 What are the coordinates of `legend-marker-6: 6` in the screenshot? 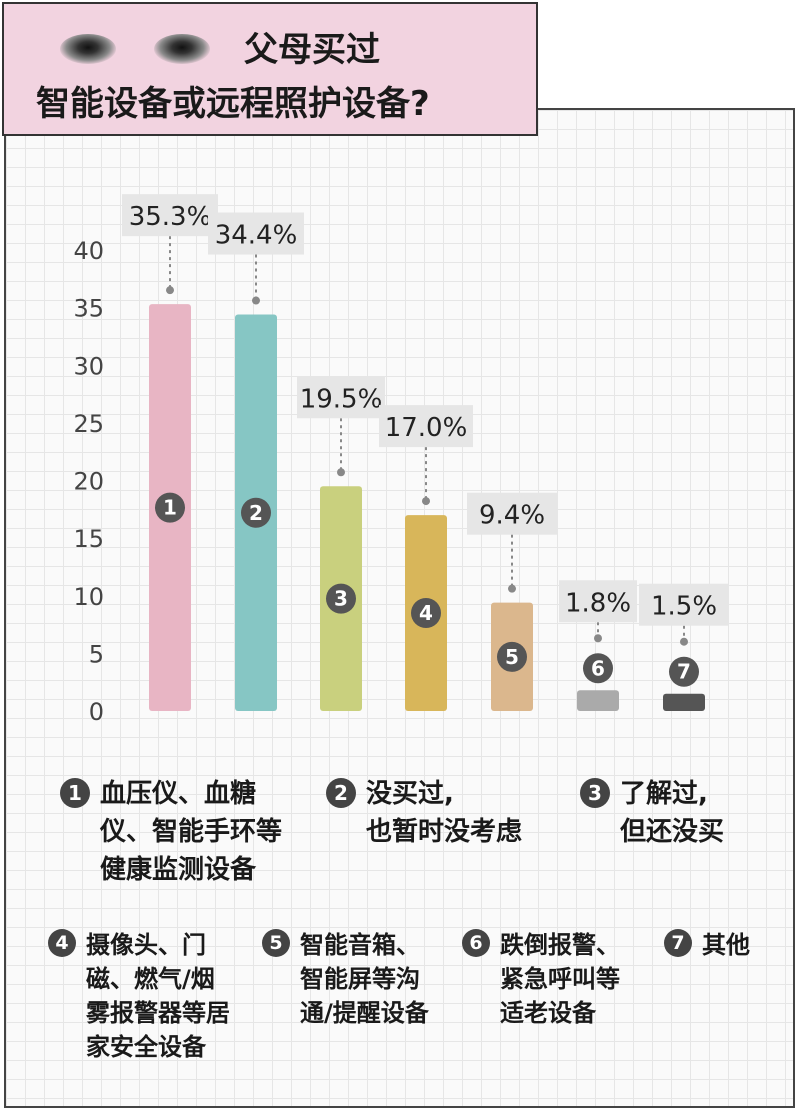 It's located at (476, 943).